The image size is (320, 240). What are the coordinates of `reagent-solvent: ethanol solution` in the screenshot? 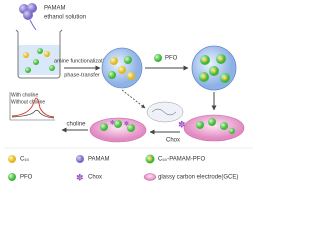 It's located at (65, 18).